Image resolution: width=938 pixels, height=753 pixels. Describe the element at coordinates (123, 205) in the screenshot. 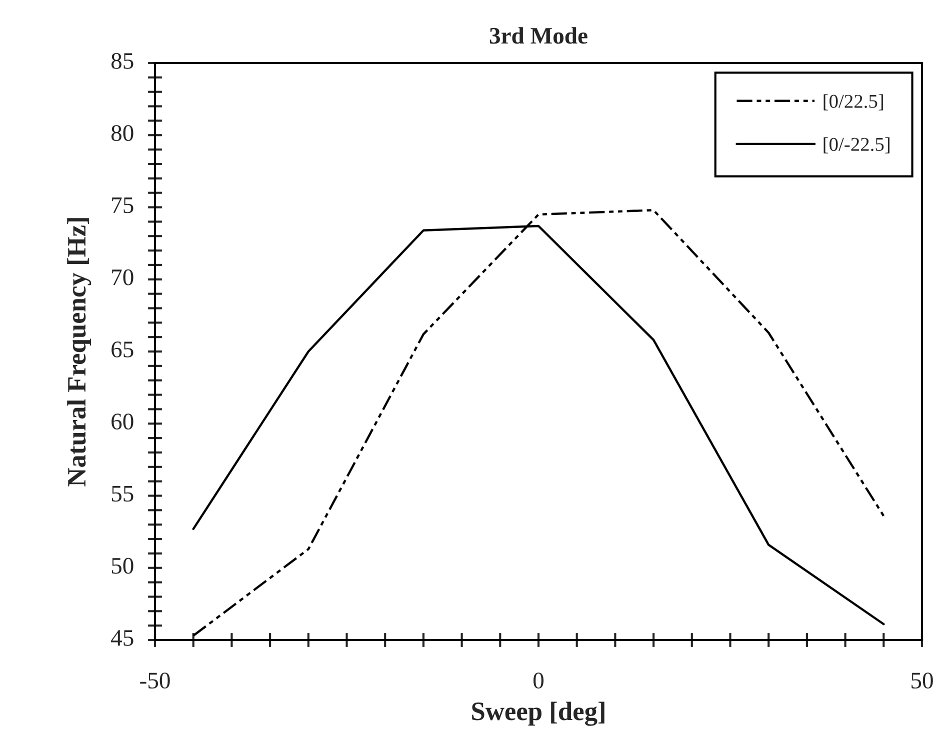

I see `y-tick-label: 75` at that location.